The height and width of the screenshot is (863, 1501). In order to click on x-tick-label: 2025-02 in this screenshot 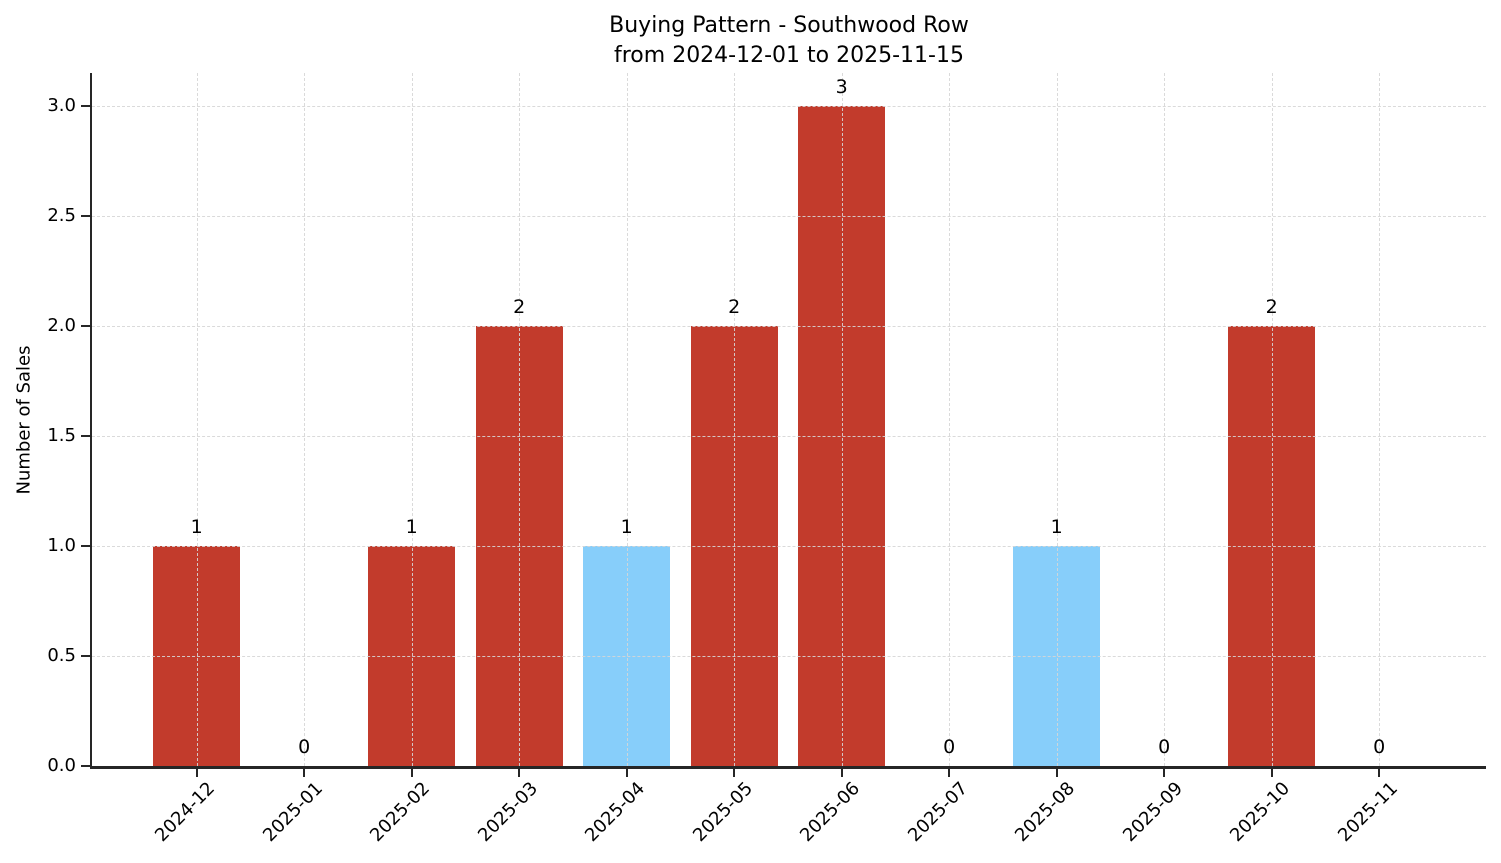, I will do `click(400, 812)`.